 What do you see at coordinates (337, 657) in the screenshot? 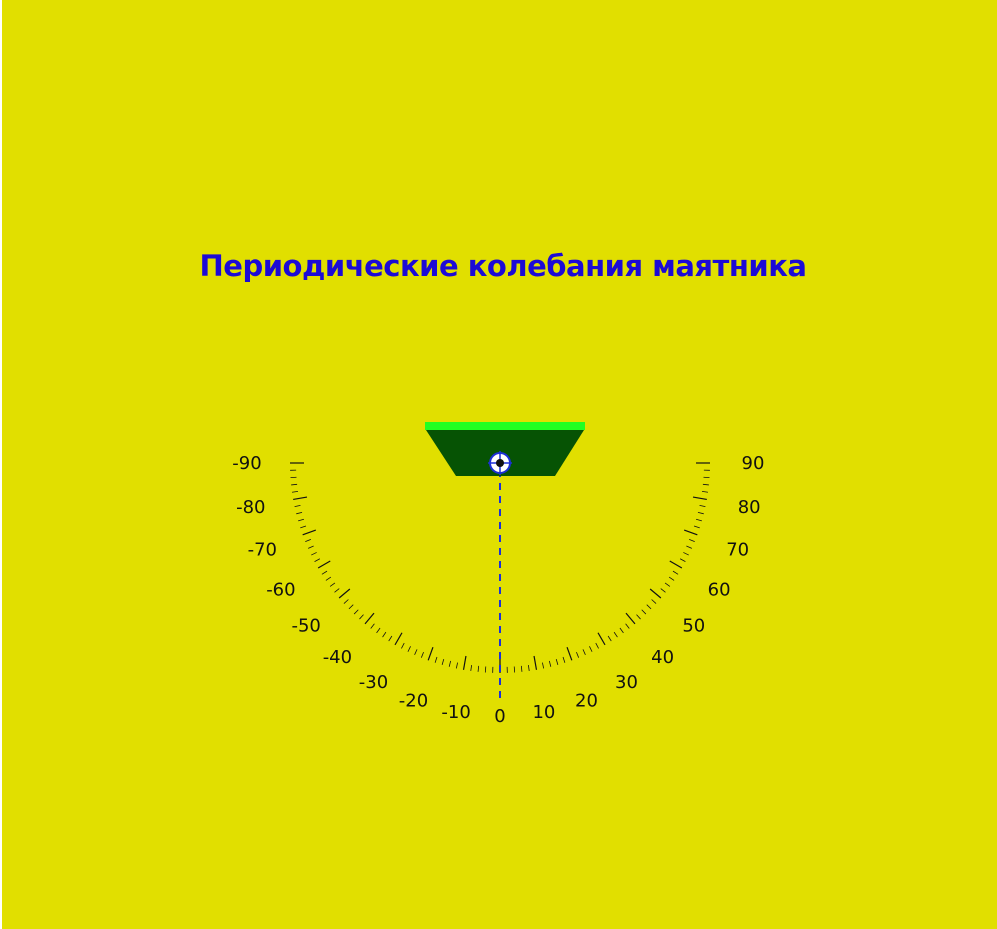
I see `scale-label: -40` at bounding box center [337, 657].